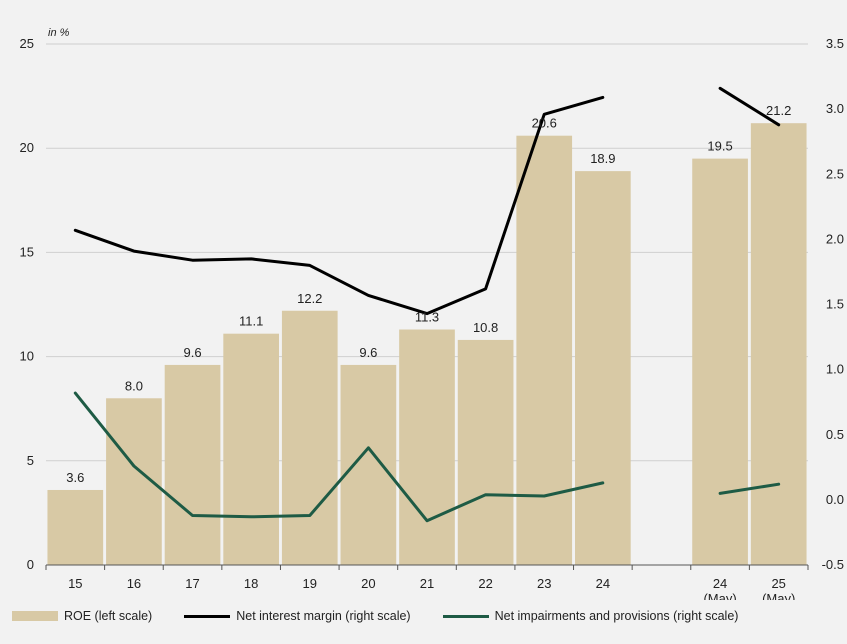 The height and width of the screenshot is (644, 847). I want to click on left-tick-label: 5, so click(30, 460).